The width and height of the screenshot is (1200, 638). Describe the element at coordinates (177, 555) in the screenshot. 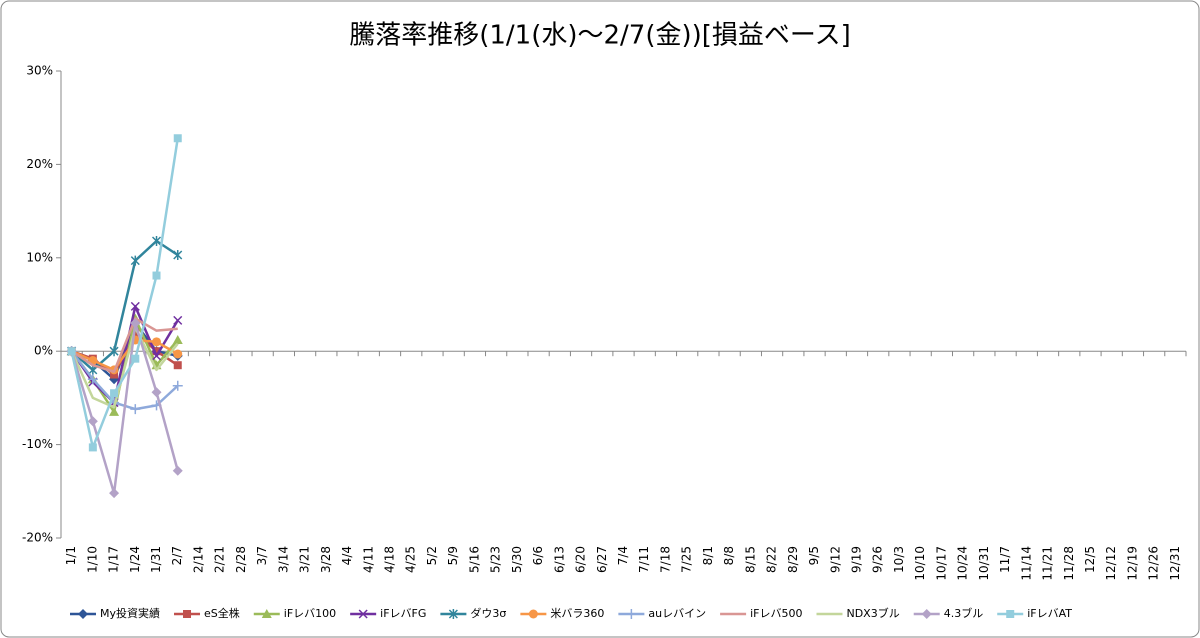

I see `x-tick-label: 2/7` at that location.